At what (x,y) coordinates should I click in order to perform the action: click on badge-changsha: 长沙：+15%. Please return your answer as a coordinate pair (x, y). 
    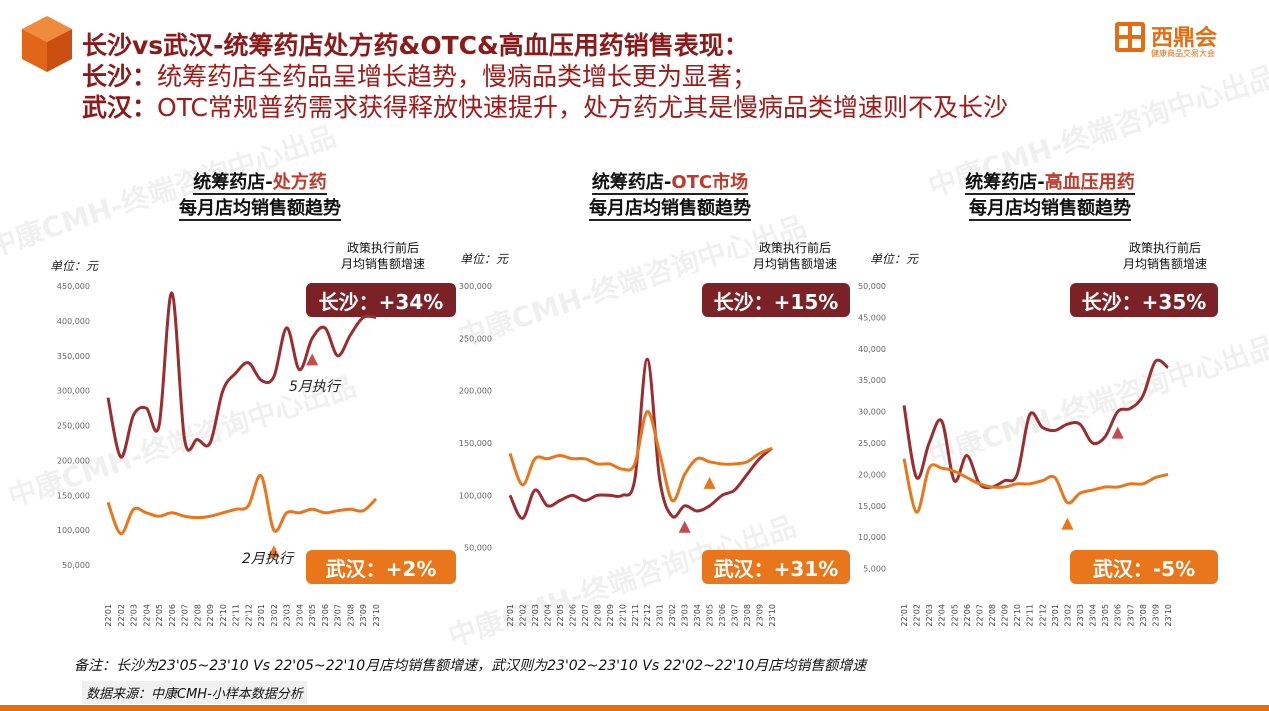
    Looking at the image, I should click on (776, 300).